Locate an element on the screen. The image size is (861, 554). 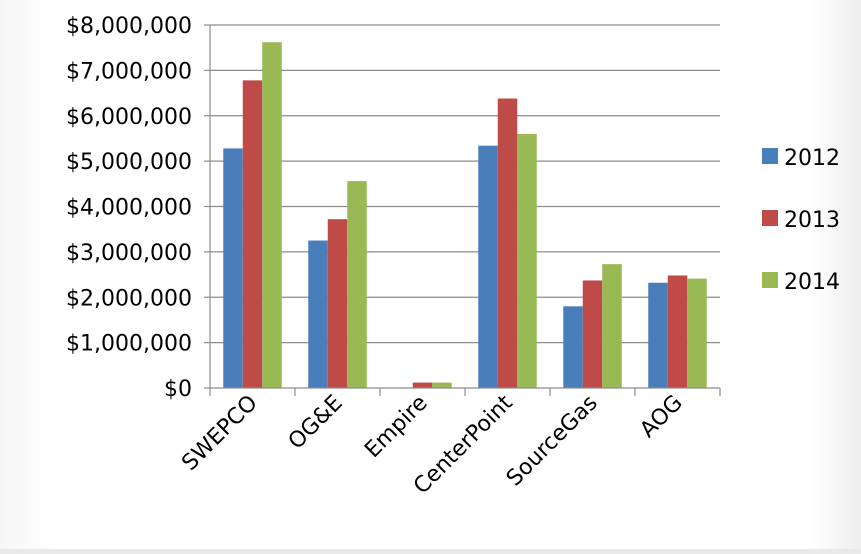
y-tick-label: $8,000,000 is located at coordinates (129, 26).